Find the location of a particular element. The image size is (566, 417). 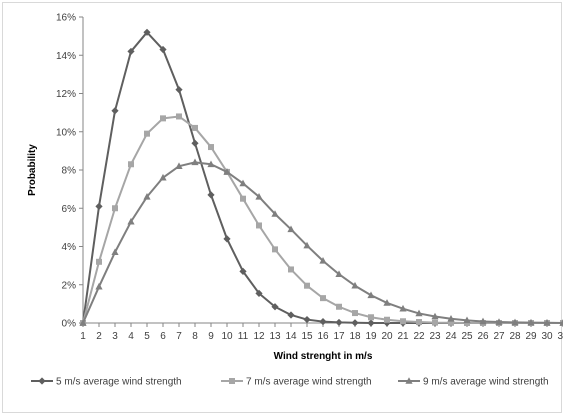

x-tick-label: 4 is located at coordinates (131, 336).